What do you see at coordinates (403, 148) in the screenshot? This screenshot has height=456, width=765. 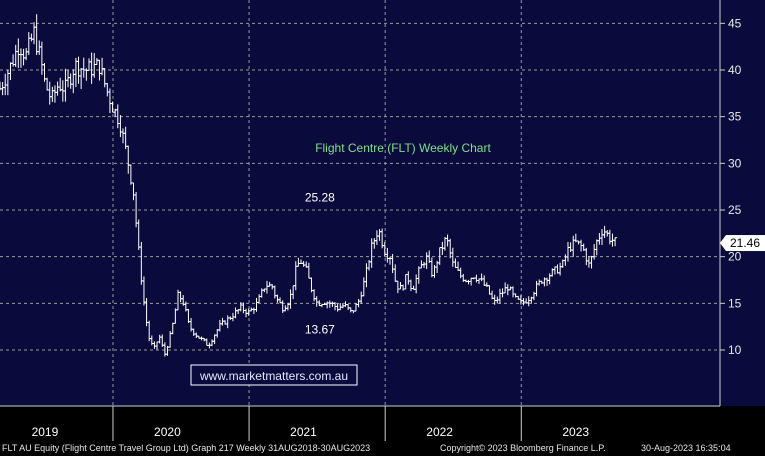 I see `chart-title: Flight Centre (FLT) Weekly Chart` at bounding box center [403, 148].